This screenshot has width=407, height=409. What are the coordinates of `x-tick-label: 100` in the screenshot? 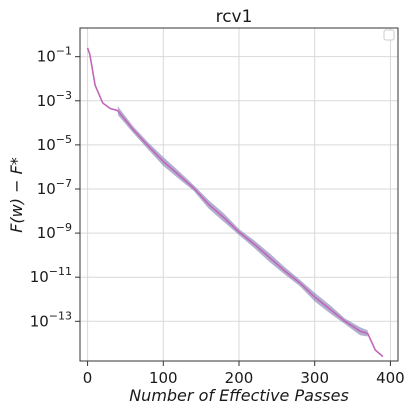 It's located at (163, 378).